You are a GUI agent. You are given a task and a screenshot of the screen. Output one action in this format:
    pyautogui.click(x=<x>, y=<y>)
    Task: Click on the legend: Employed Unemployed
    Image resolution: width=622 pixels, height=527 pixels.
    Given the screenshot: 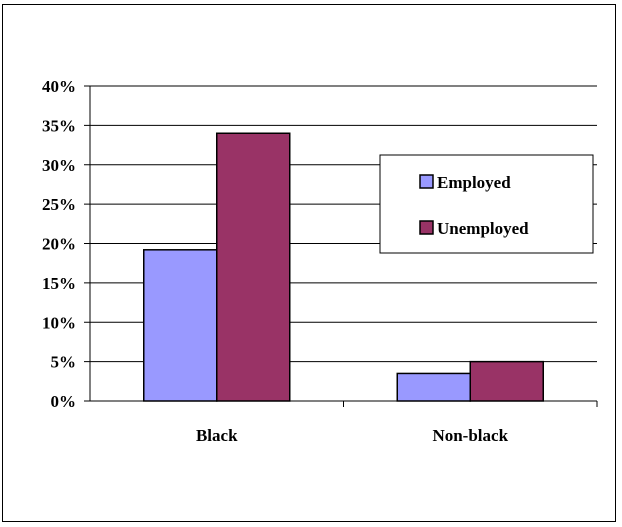 What is the action you would take?
    pyautogui.click(x=486, y=204)
    